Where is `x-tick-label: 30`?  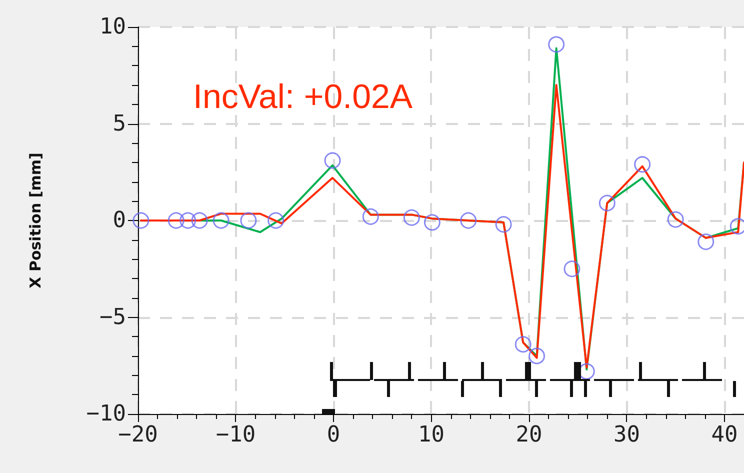
x-tick-label: 30 is located at coordinates (626, 435).